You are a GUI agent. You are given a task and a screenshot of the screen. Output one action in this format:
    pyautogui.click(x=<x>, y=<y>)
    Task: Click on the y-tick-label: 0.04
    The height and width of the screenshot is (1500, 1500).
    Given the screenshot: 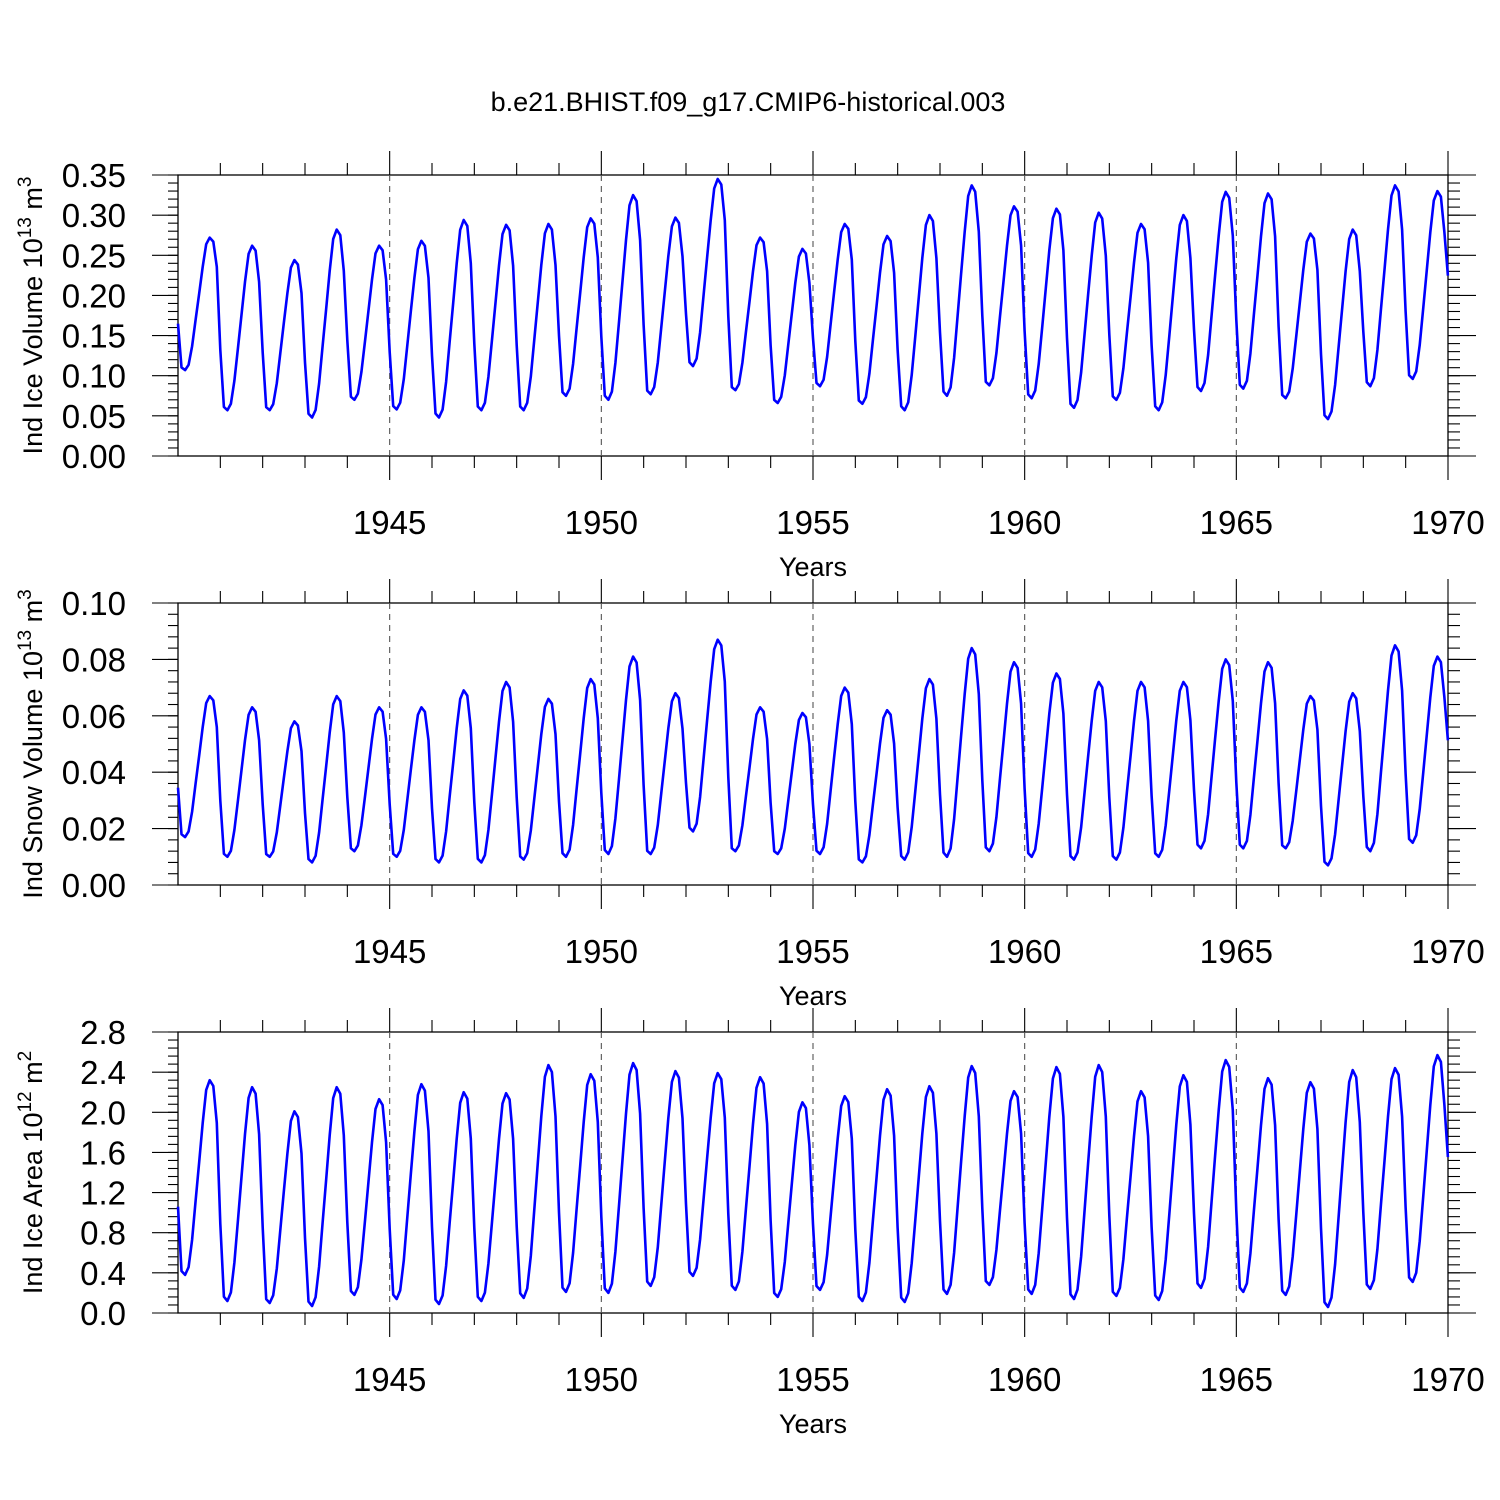 What is the action you would take?
    pyautogui.click(x=94, y=772)
    